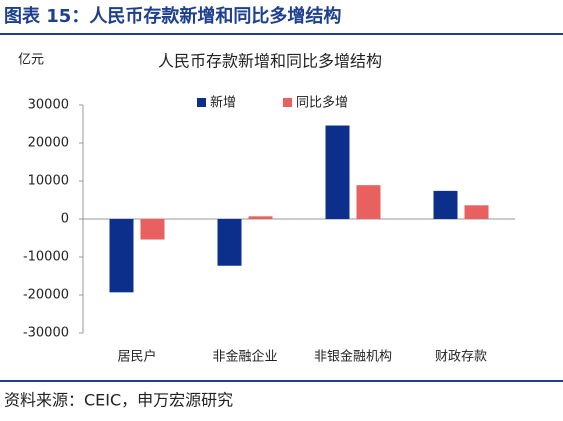 The height and width of the screenshot is (421, 563). Describe the element at coordinates (461, 357) in the screenshot. I see `x-tick-label: 财政存款` at that location.